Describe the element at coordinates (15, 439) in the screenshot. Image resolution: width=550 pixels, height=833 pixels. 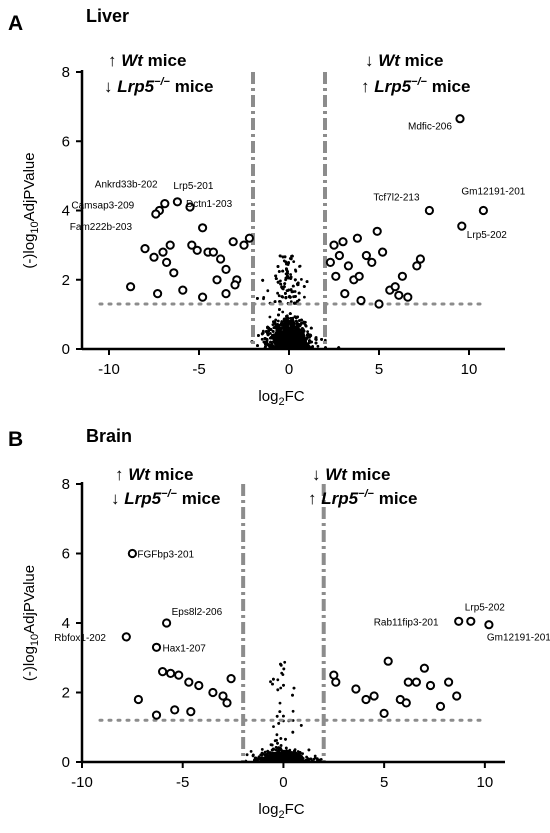
I see `panel-letter: B` at that location.